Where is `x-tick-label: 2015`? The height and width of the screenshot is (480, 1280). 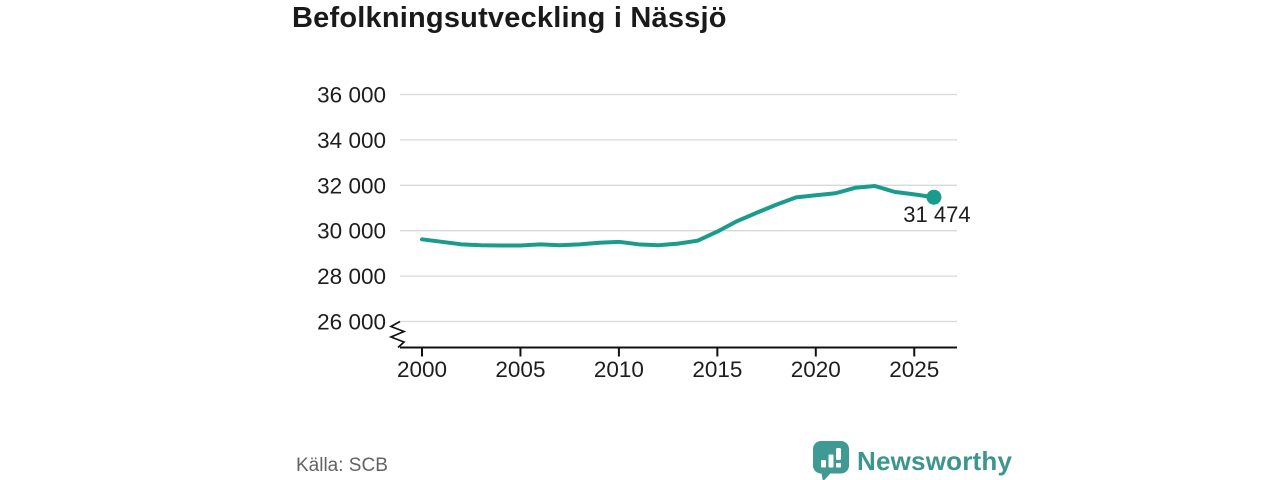
x-tick-label: 2015 is located at coordinates (717, 369).